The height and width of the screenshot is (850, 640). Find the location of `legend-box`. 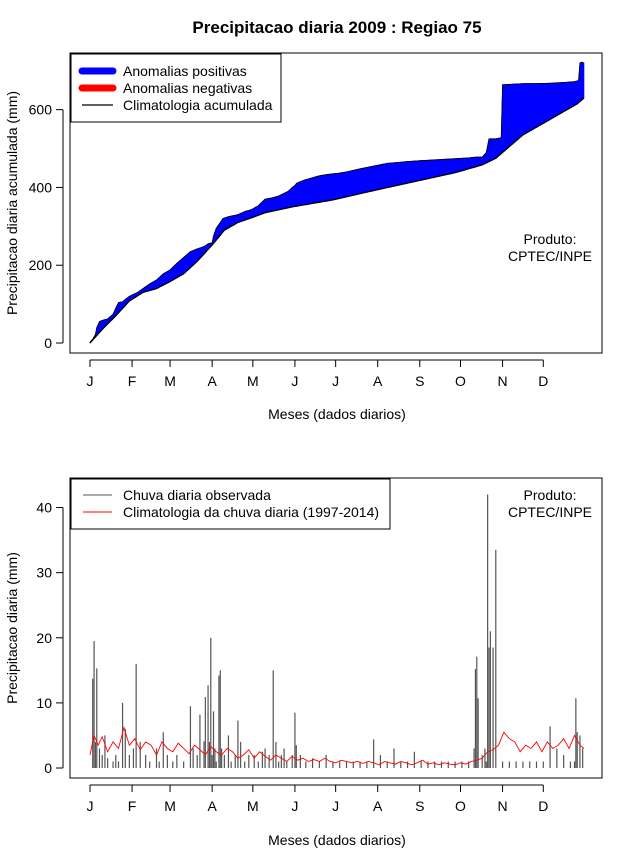

legend-box is located at coordinates (230, 504).